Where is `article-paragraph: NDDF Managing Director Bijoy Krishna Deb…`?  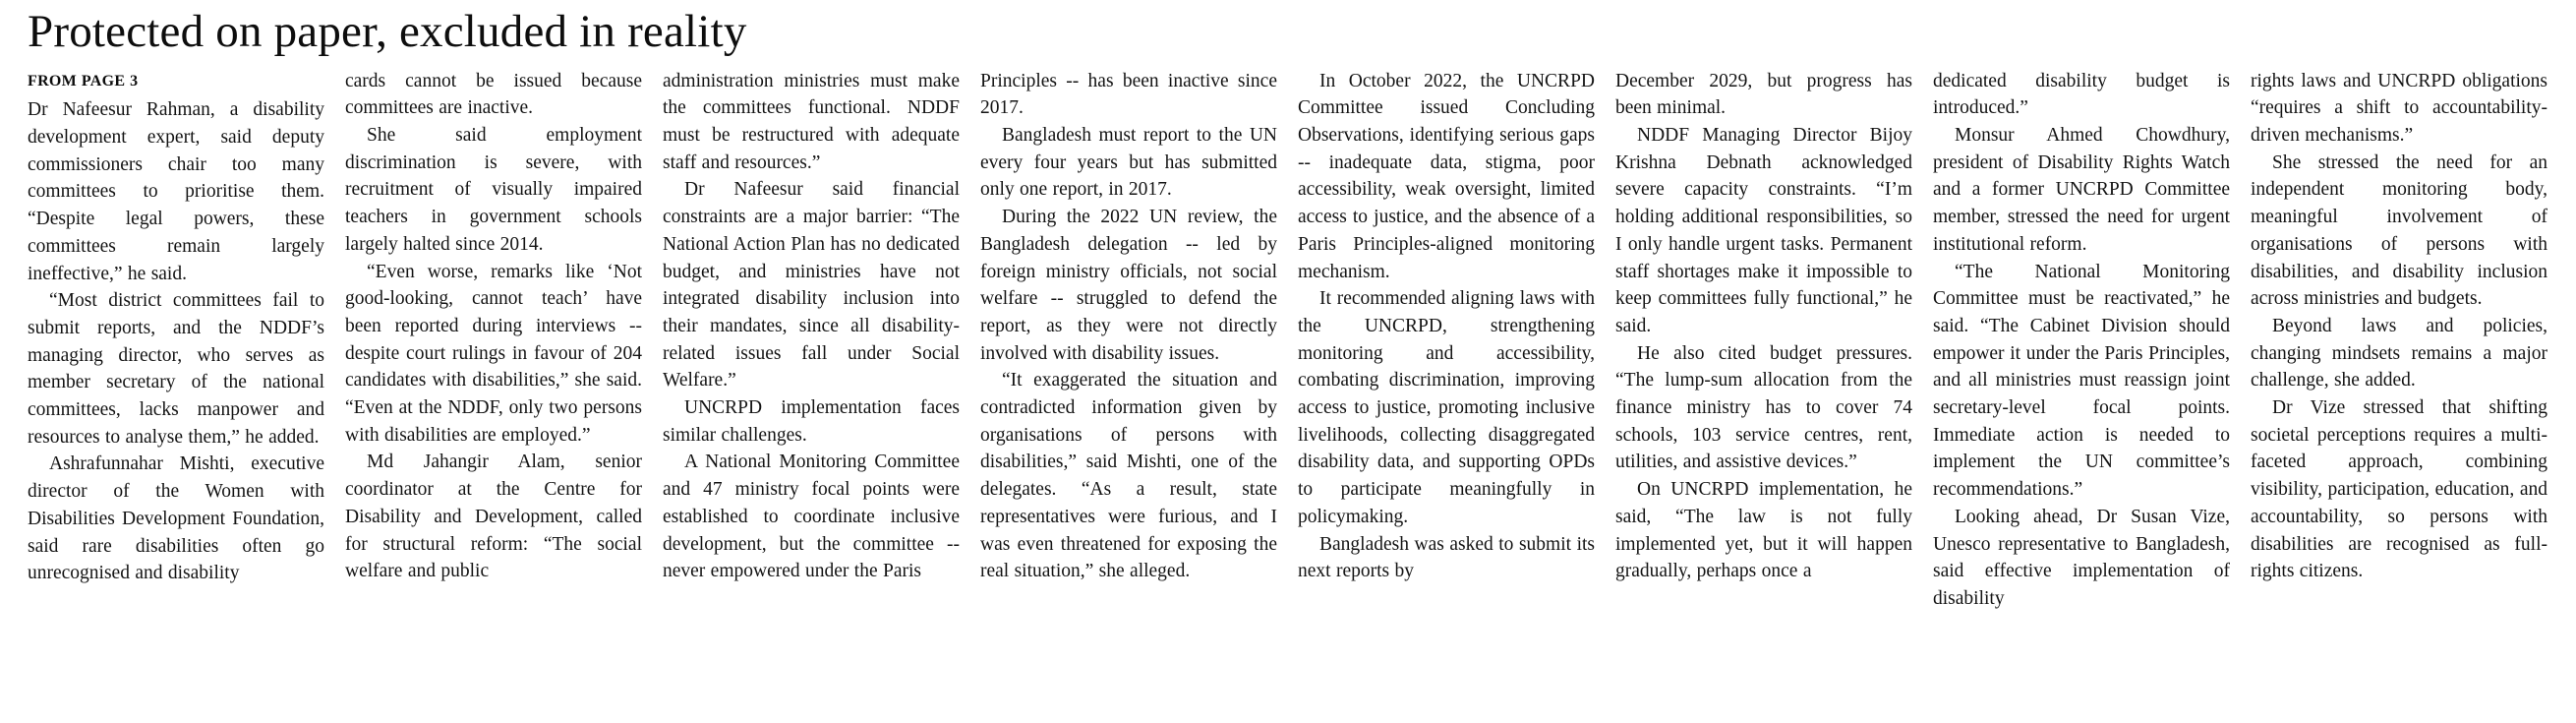
article-paragraph: NDDF Managing Director Bijoy Krishna Deb… is located at coordinates (1763, 230).